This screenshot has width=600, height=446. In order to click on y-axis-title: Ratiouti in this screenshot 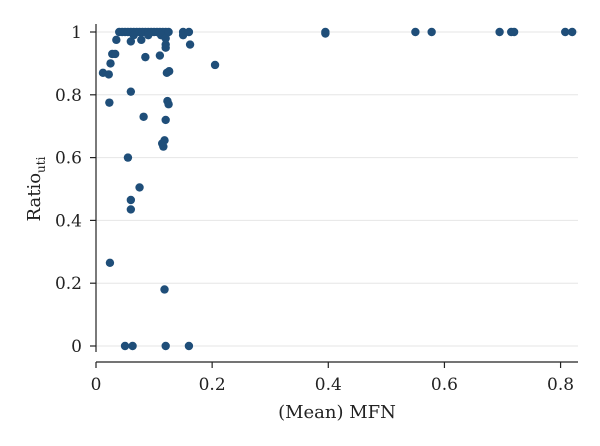, I will do `click(36, 188)`.